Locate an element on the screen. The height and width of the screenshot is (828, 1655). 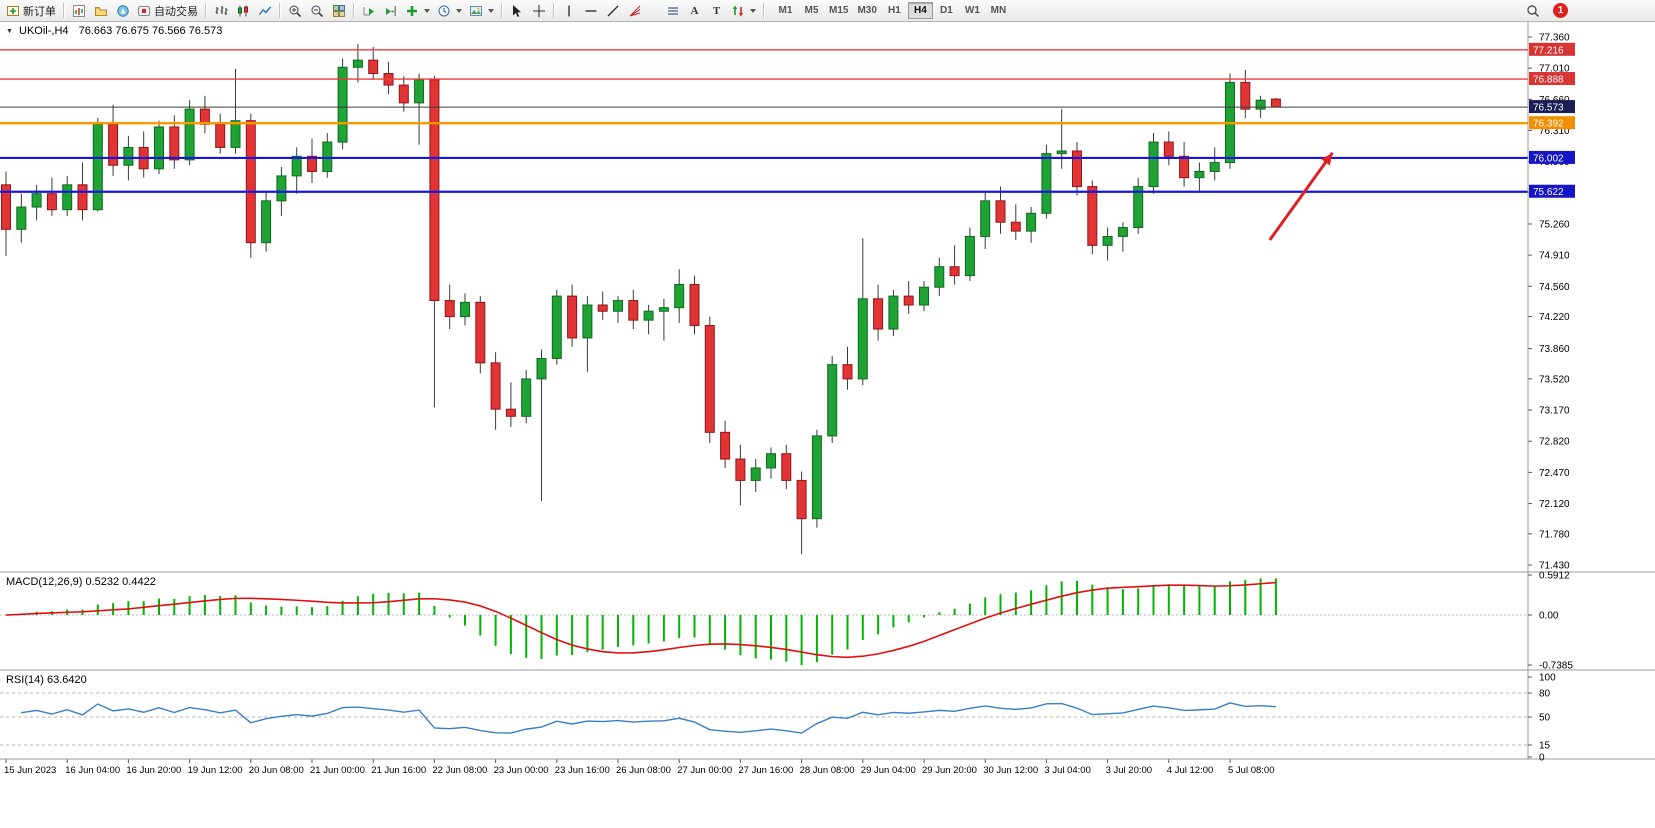
trend-arrow is located at coordinates (1301, 196).